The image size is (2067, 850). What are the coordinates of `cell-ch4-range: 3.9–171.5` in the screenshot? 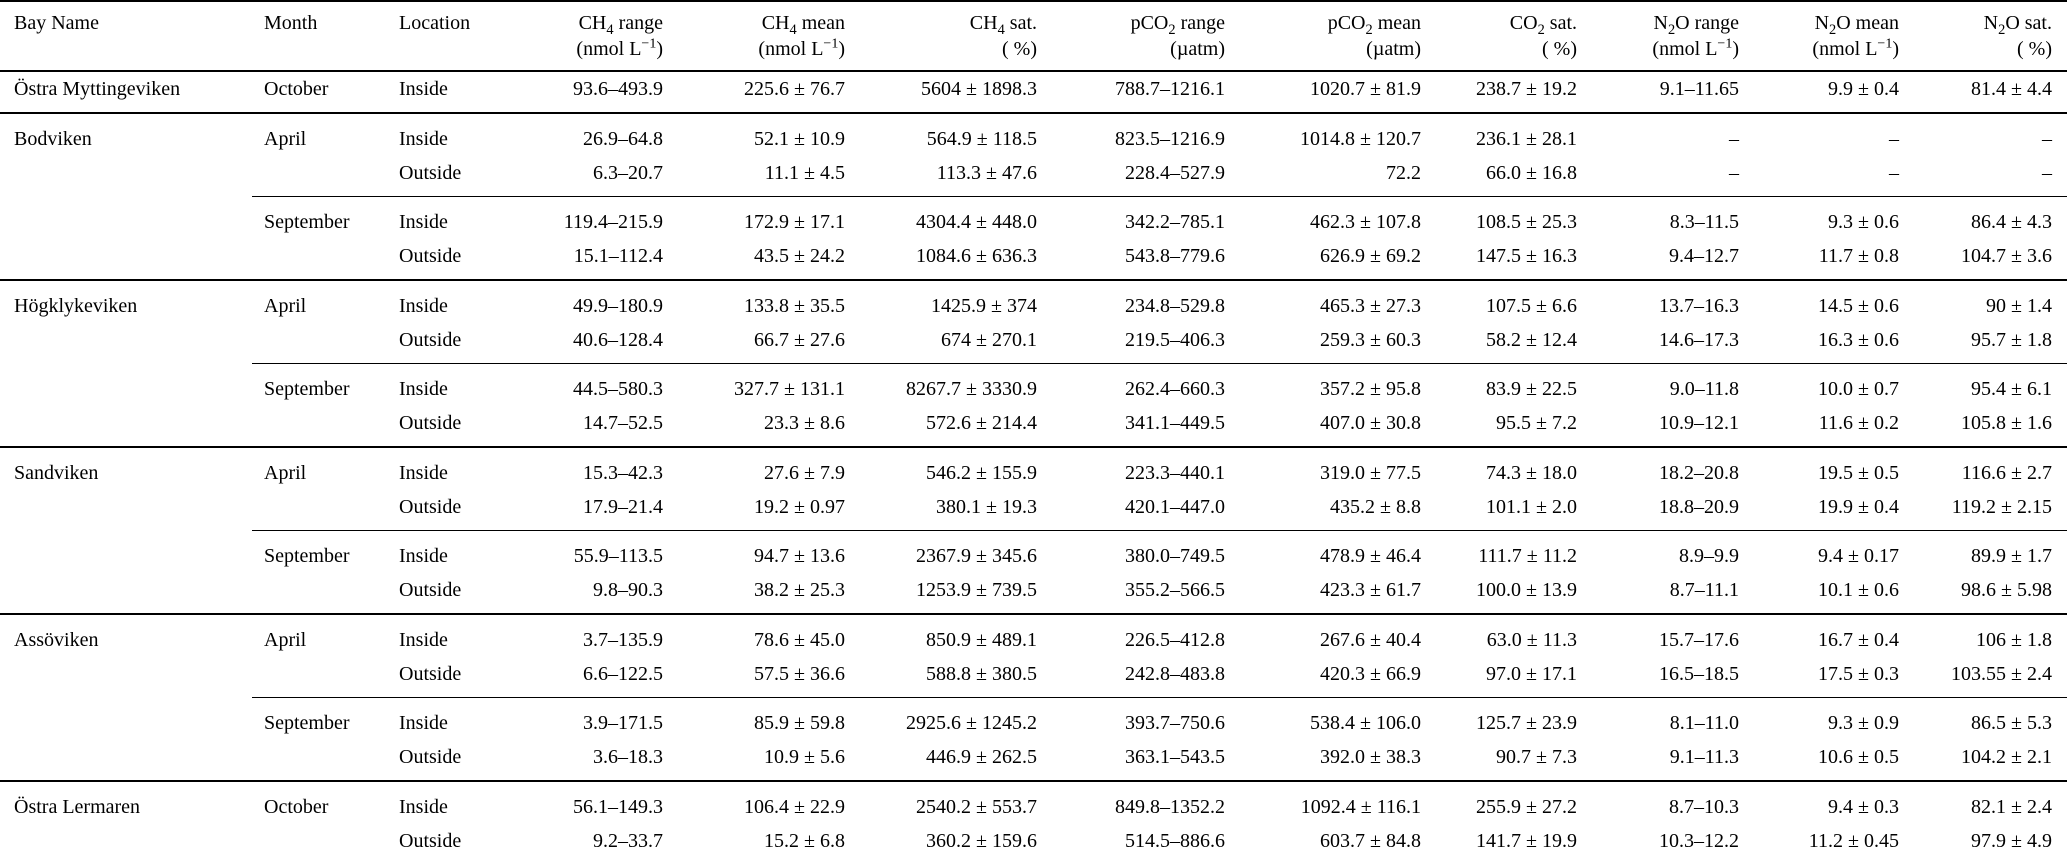 It's located at (596, 718).